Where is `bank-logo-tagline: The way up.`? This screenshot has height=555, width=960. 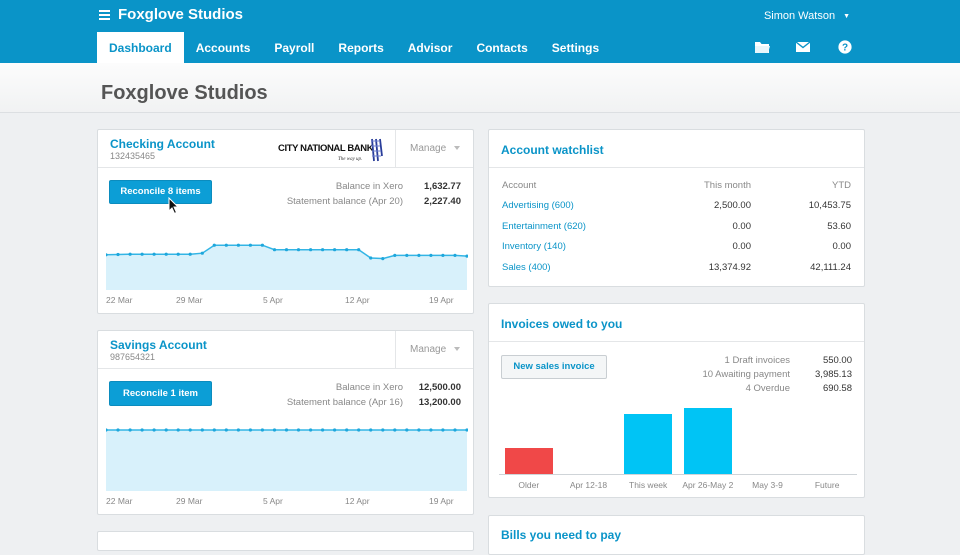
bank-logo-tagline: The way up. is located at coordinates (350, 159).